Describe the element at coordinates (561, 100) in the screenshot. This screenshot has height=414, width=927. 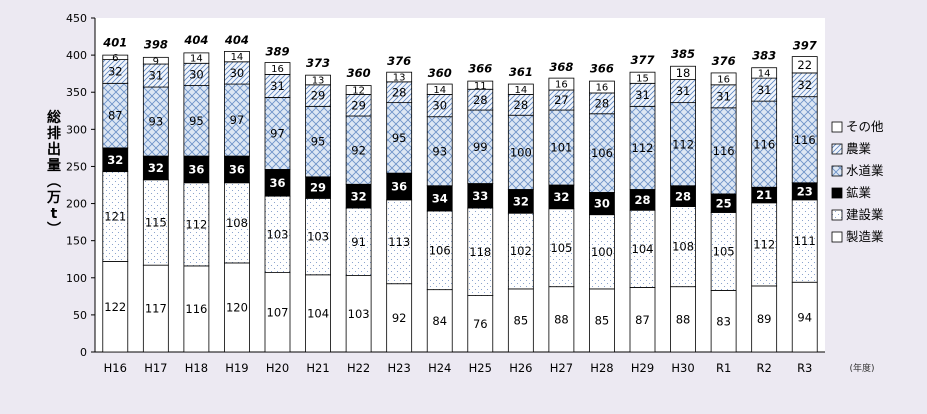
I see `data-label-nogyo-H27: 27` at that location.